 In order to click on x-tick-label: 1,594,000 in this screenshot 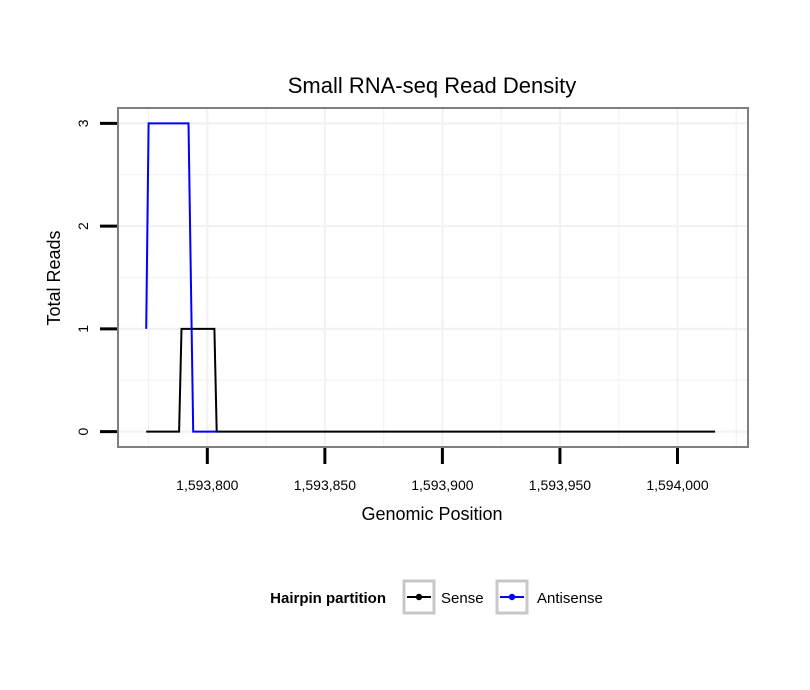, I will do `click(677, 485)`.